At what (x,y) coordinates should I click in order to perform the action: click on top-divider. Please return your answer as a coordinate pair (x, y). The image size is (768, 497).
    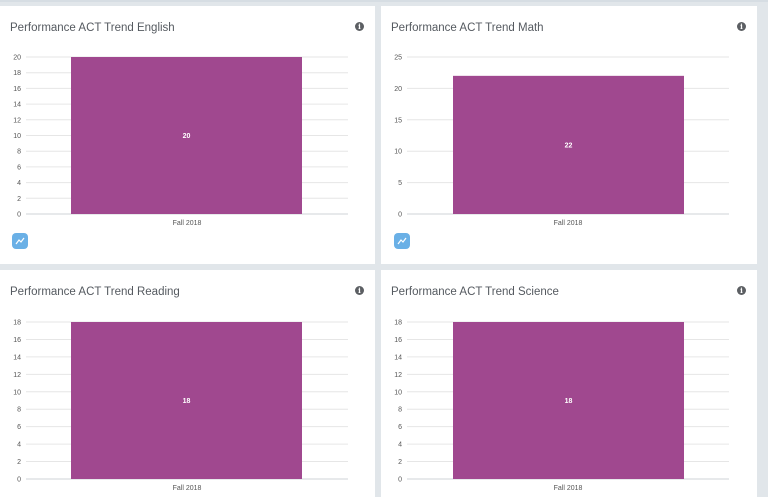
    Looking at the image, I should click on (384, 1).